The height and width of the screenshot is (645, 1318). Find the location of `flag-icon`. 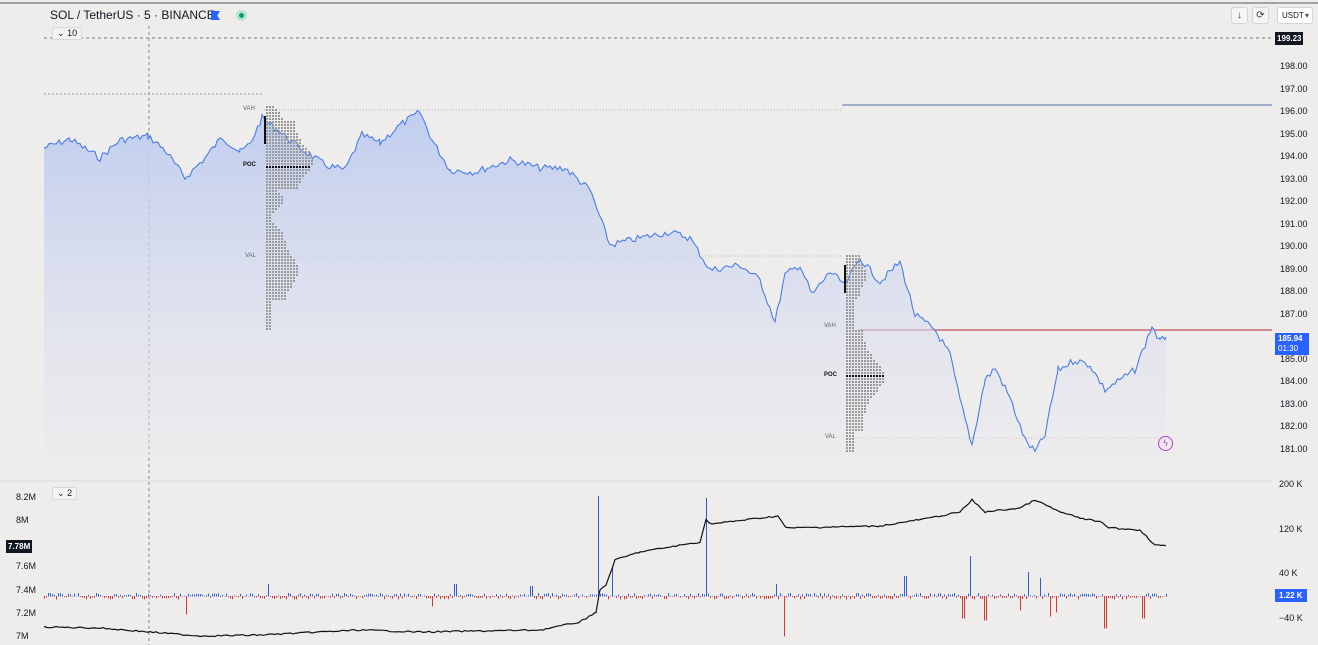

flag-icon is located at coordinates (215, 15).